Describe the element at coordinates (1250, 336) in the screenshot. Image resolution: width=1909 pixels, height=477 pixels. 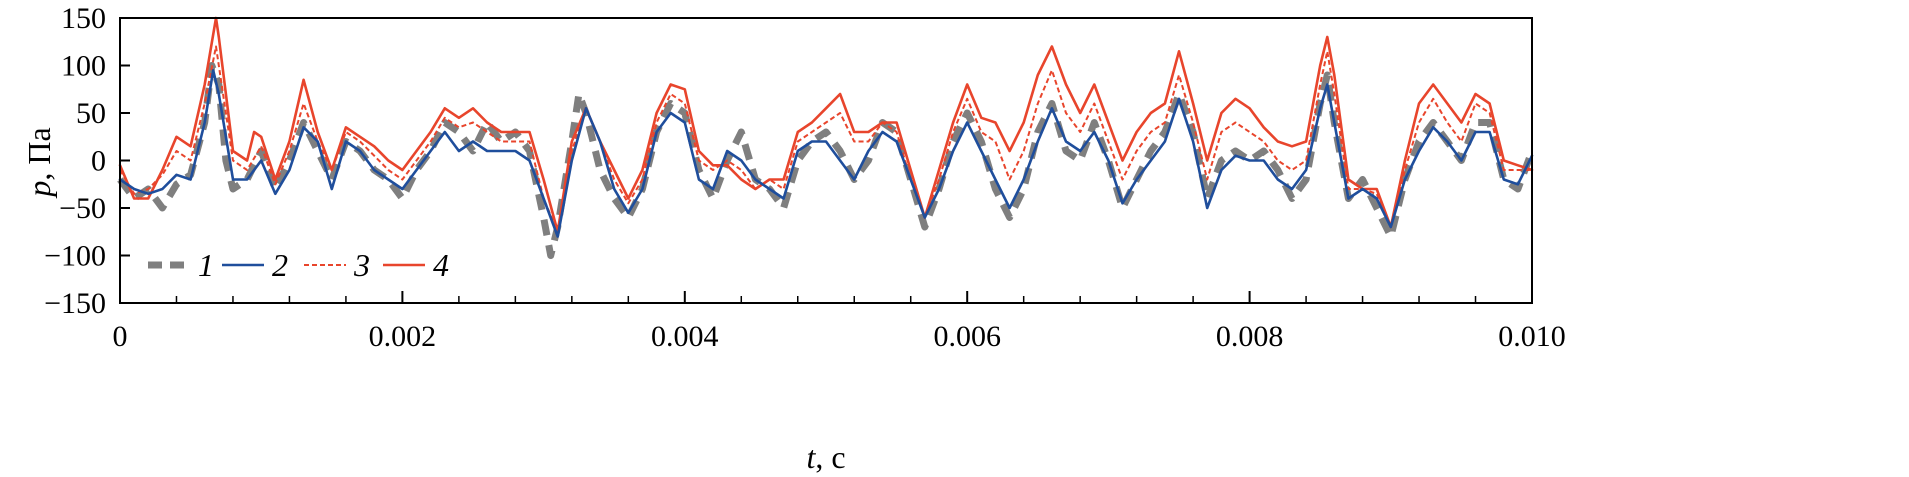
I see `x-tick-label: 0.008` at that location.